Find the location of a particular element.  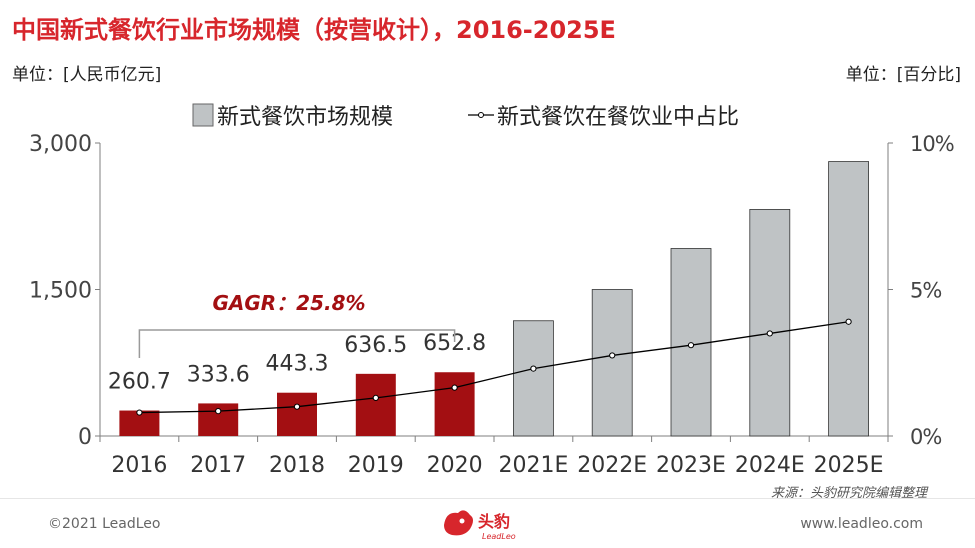

footer-divider is located at coordinates (487, 498).